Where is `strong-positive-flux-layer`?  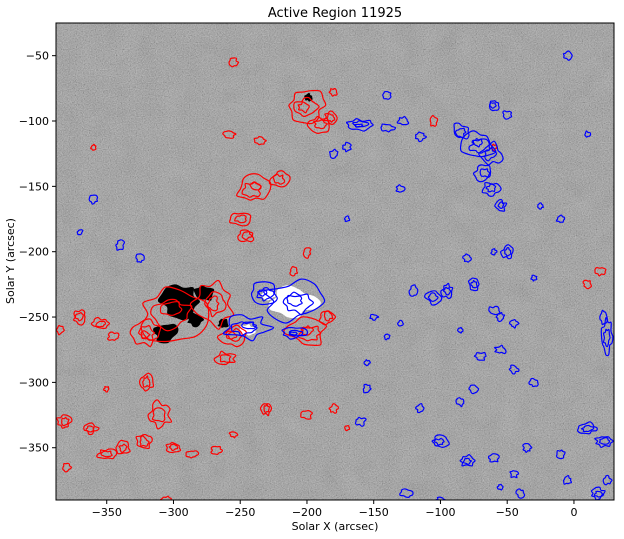 strong-positive-flux-layer is located at coordinates (280, 310).